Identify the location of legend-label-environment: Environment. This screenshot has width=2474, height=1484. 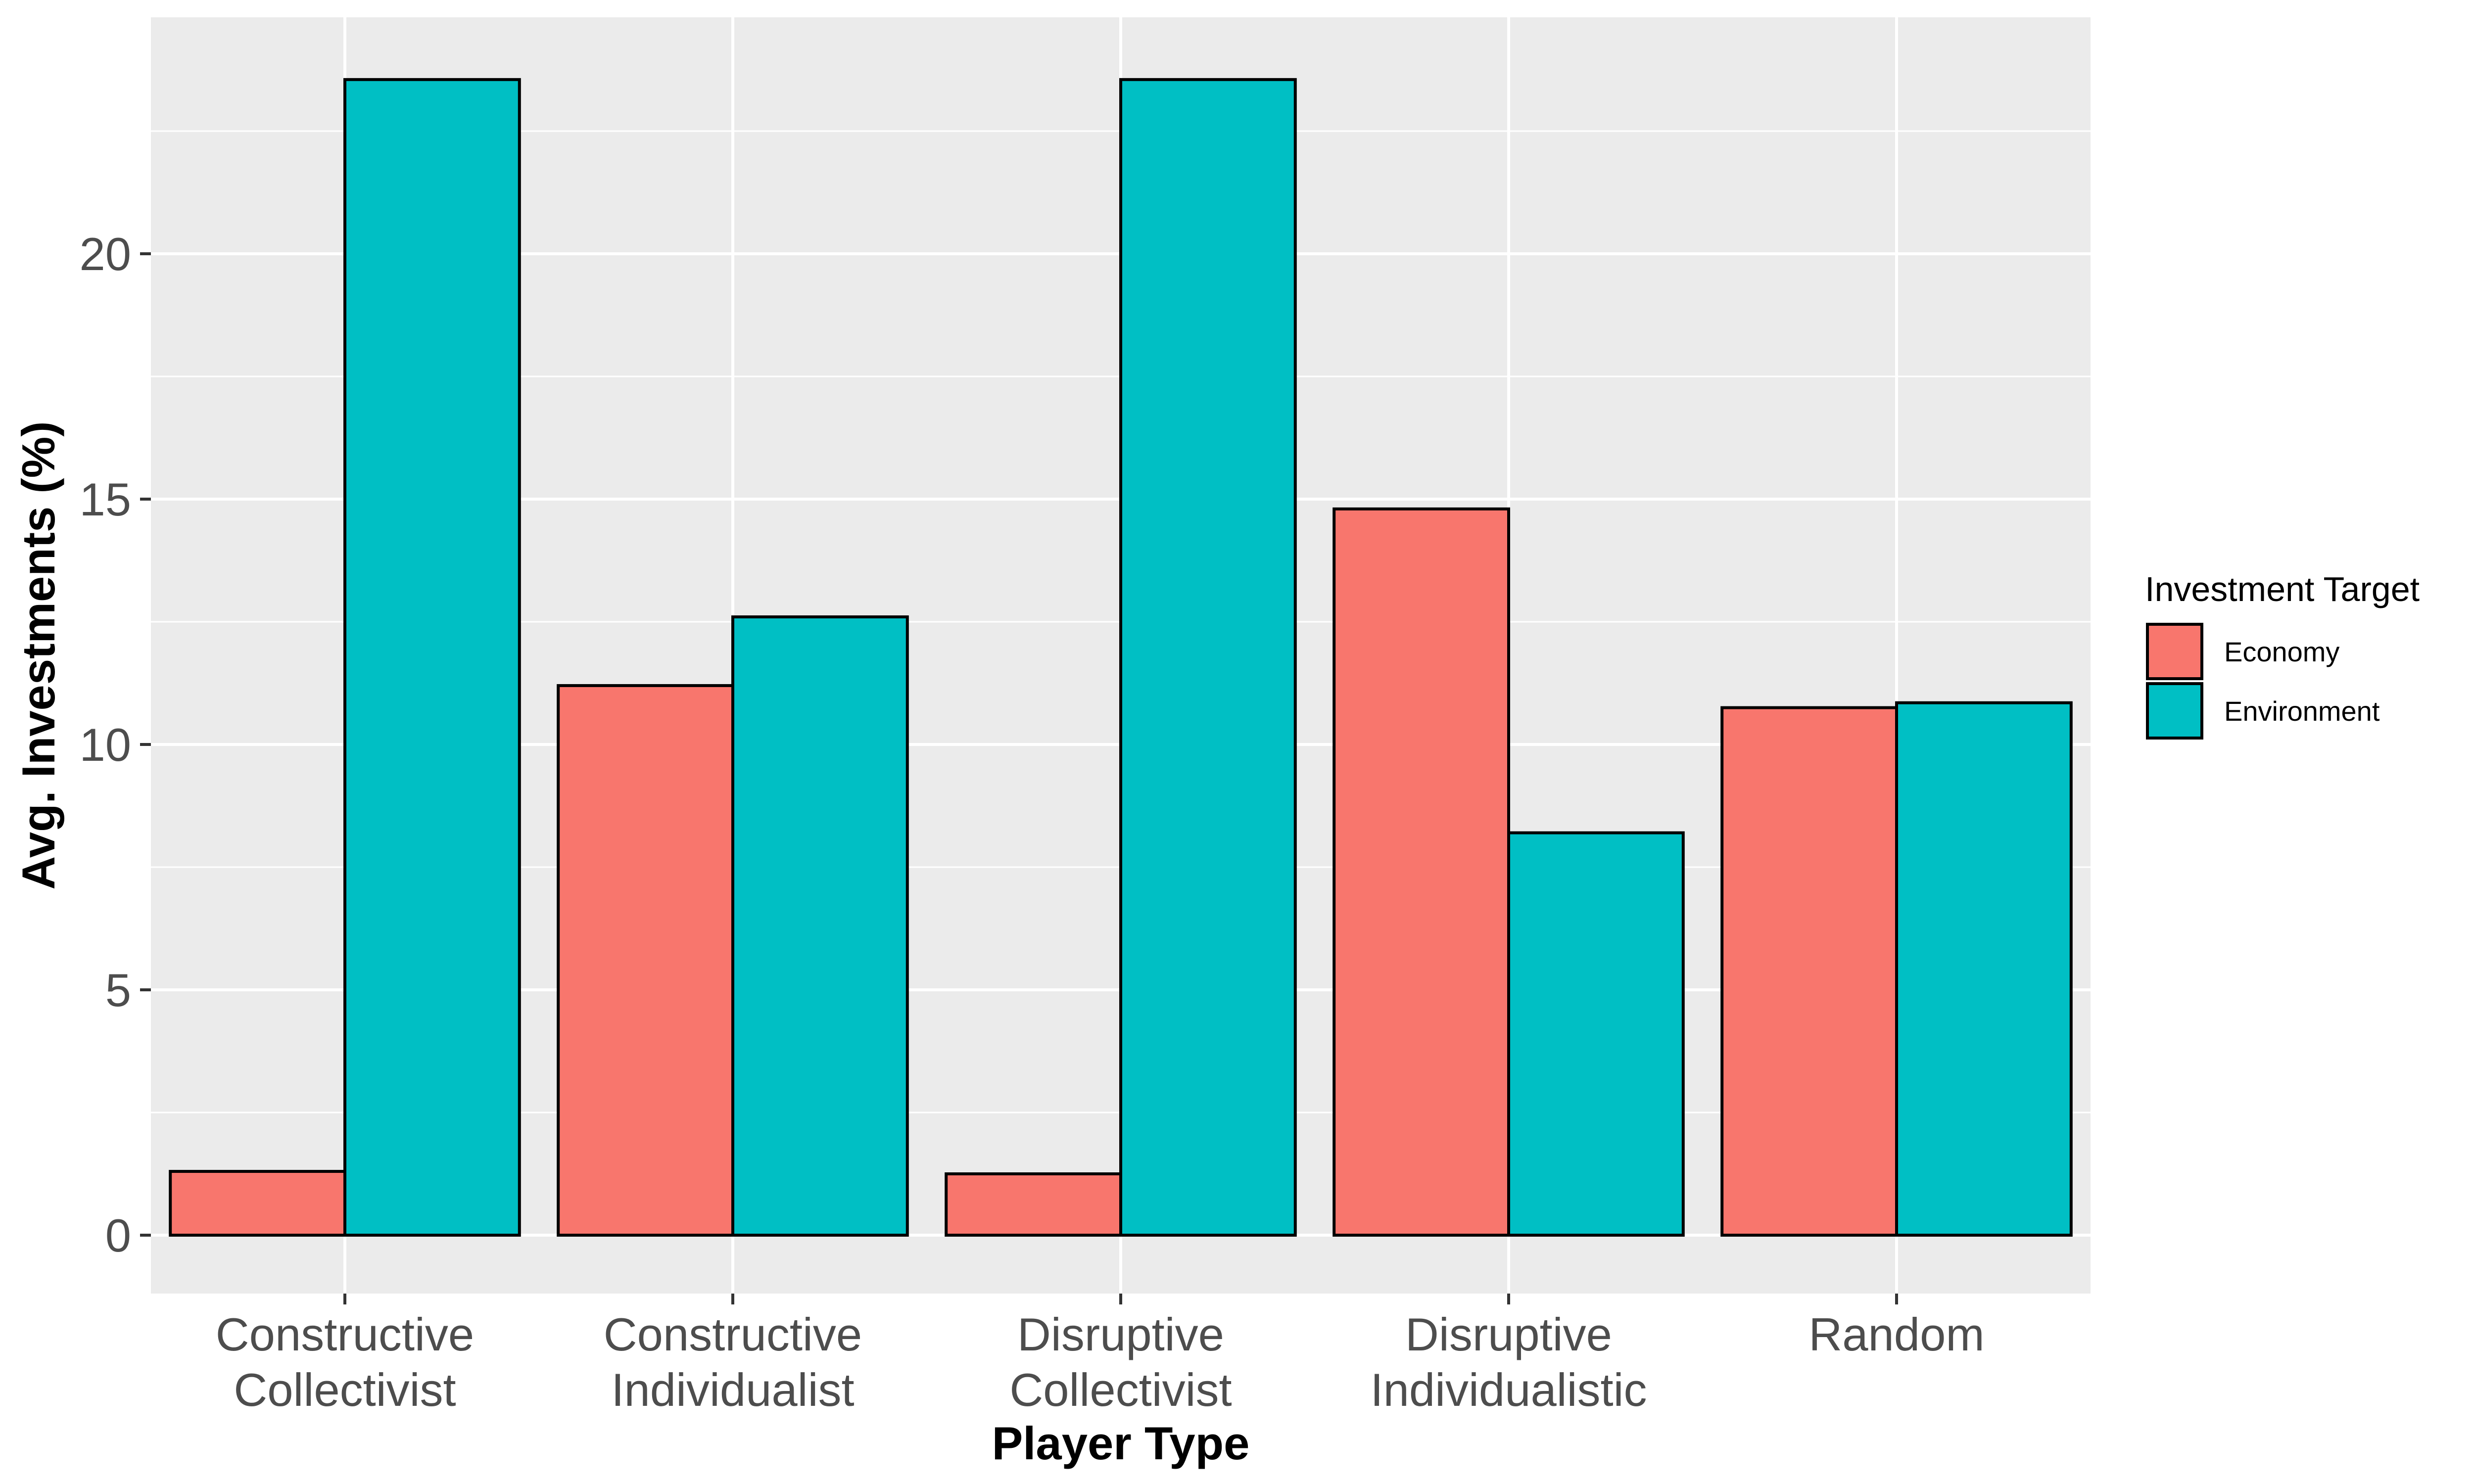
(2302, 711).